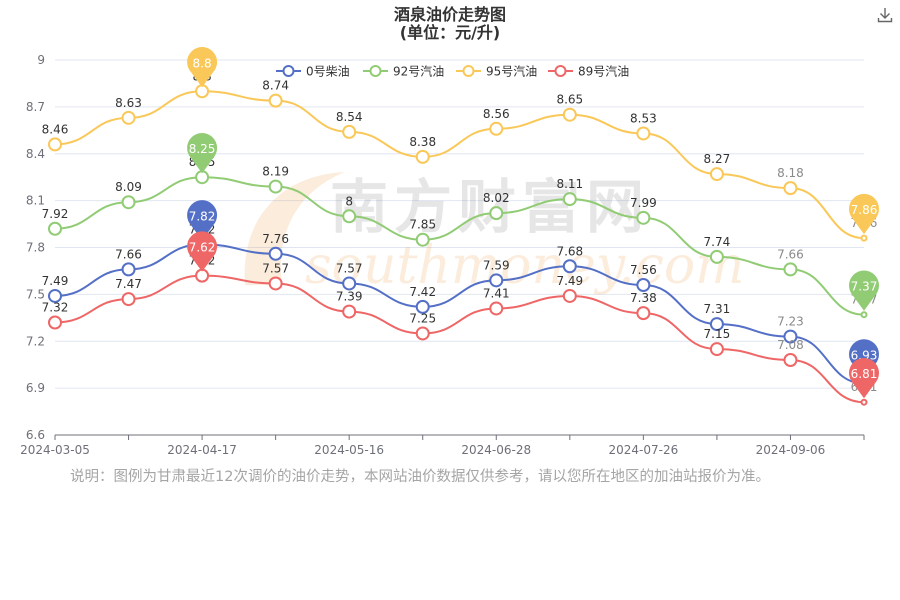 The width and height of the screenshot is (900, 600). Describe the element at coordinates (202, 149) in the screenshot. I see `pin-label: 8.25` at that location.